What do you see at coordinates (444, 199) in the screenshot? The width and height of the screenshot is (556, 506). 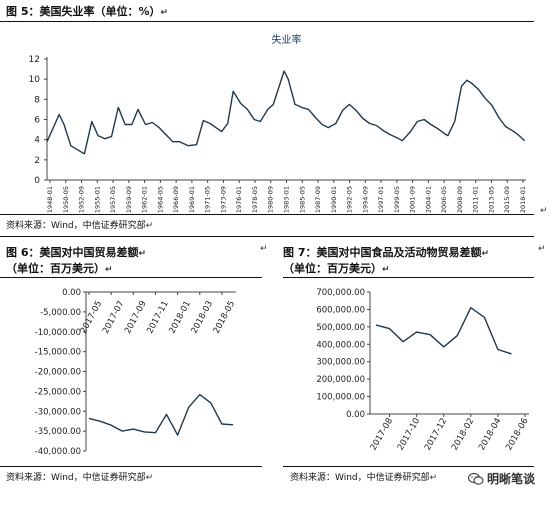 I see `x-tick-label: 2006-05` at bounding box center [444, 199].